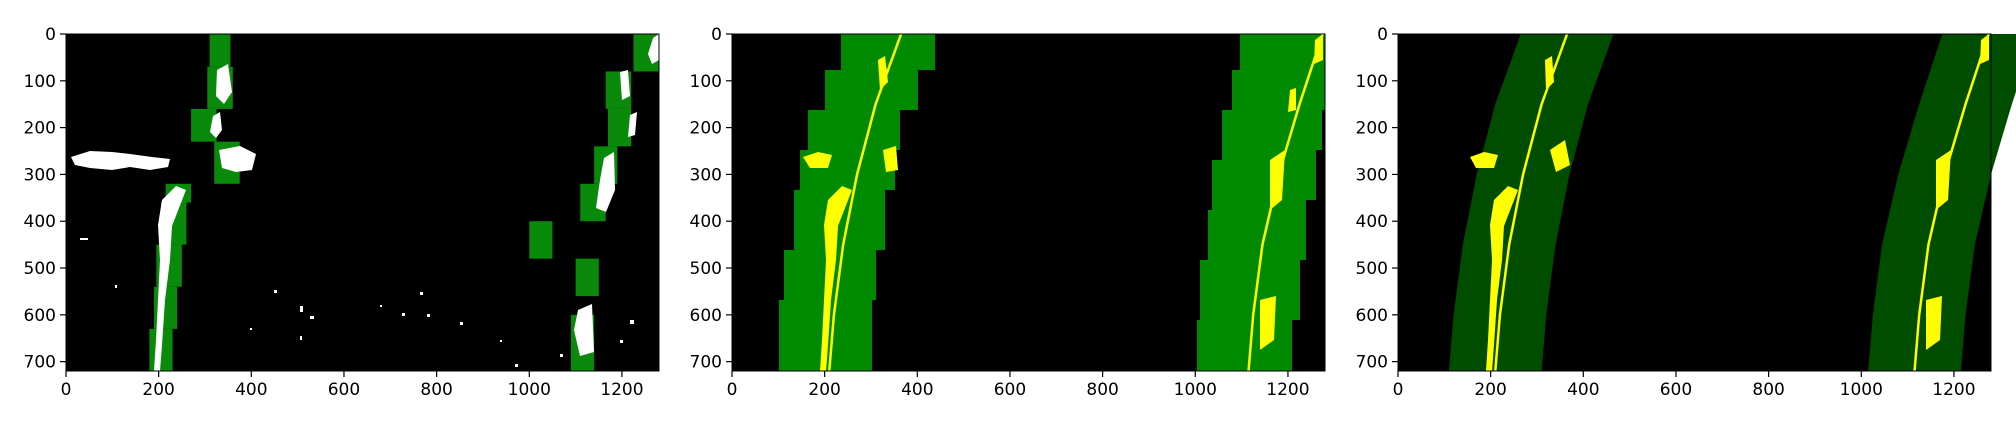 This screenshot has width=2016, height=425. I want to click on margin-band, so click(1531, 202).